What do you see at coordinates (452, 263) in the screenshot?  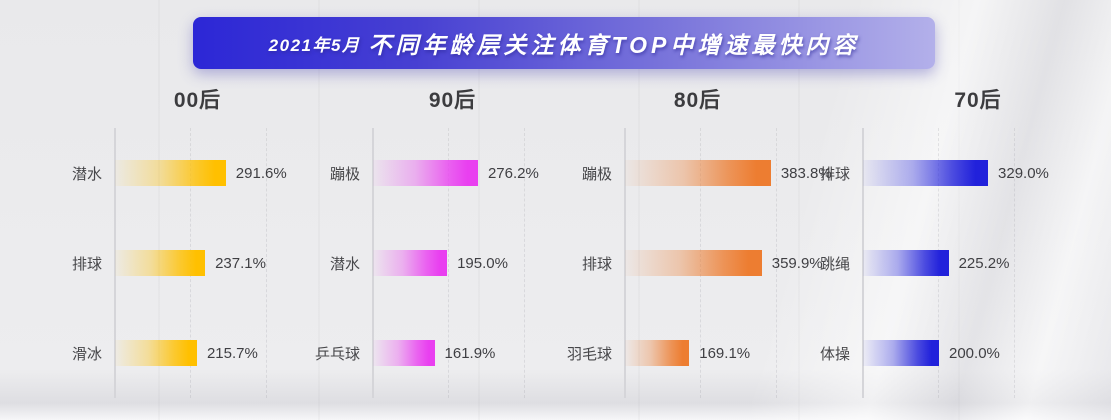 I see `bar-zone: 195.0%` at bounding box center [452, 263].